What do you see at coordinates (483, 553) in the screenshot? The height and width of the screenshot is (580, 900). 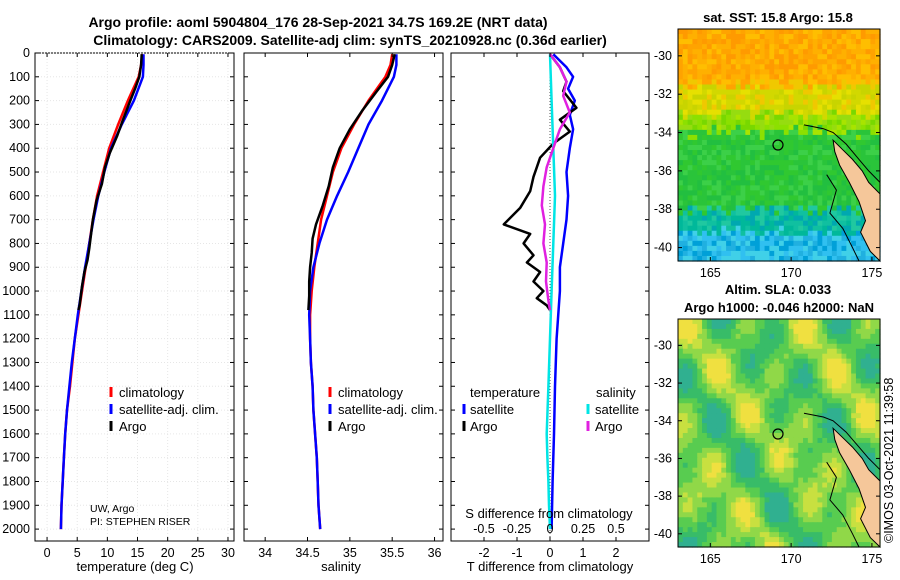 I see `x-tick-label: -2` at bounding box center [483, 553].